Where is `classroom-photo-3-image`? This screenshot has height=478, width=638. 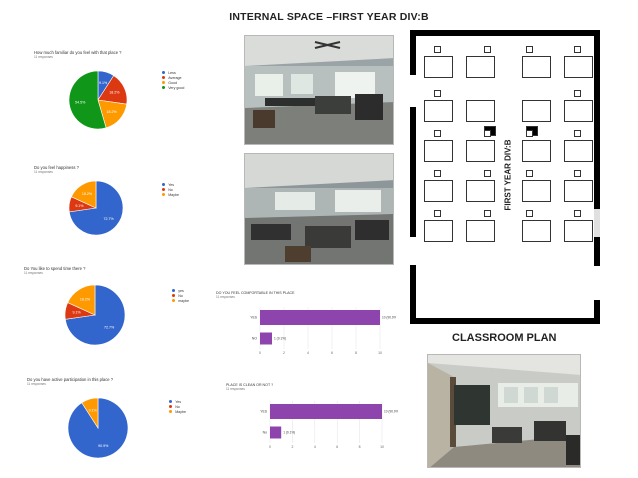 classroom-photo-3-image is located at coordinates (504, 411).